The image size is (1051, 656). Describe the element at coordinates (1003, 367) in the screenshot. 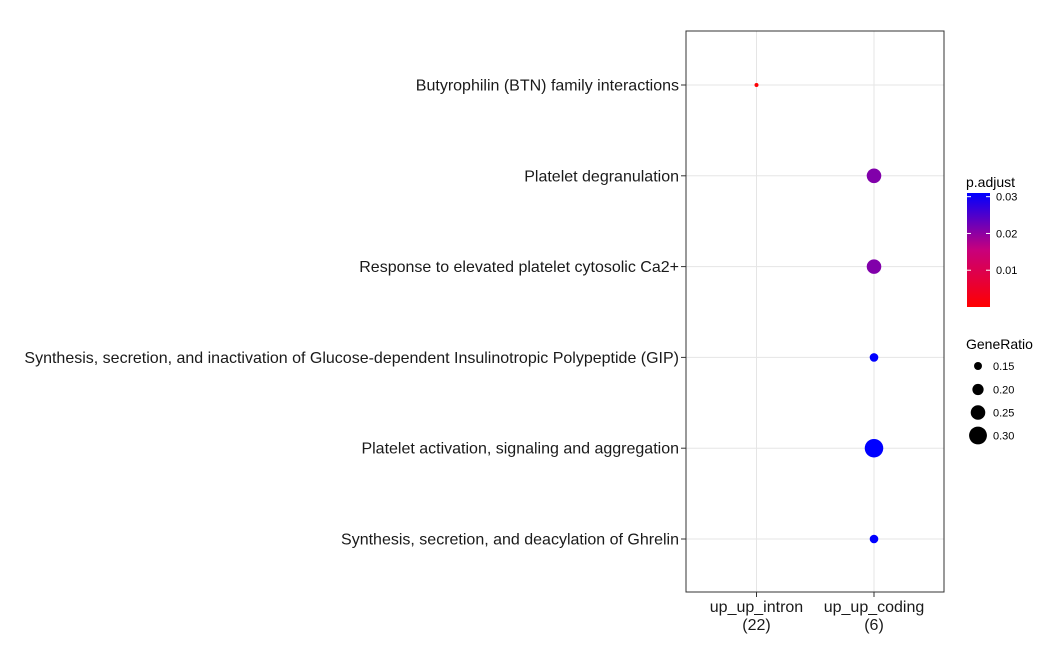

I see `size-legend-label: 0.15` at that location.